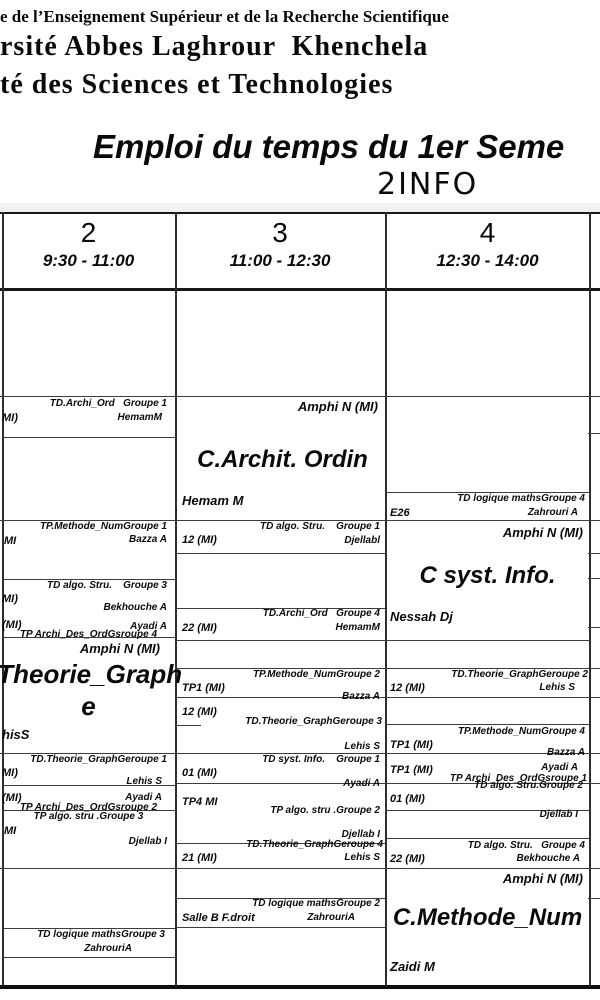 The image size is (600, 1000). I want to click on session-course: TP algo. stru .Groupe 3, so click(88, 816).